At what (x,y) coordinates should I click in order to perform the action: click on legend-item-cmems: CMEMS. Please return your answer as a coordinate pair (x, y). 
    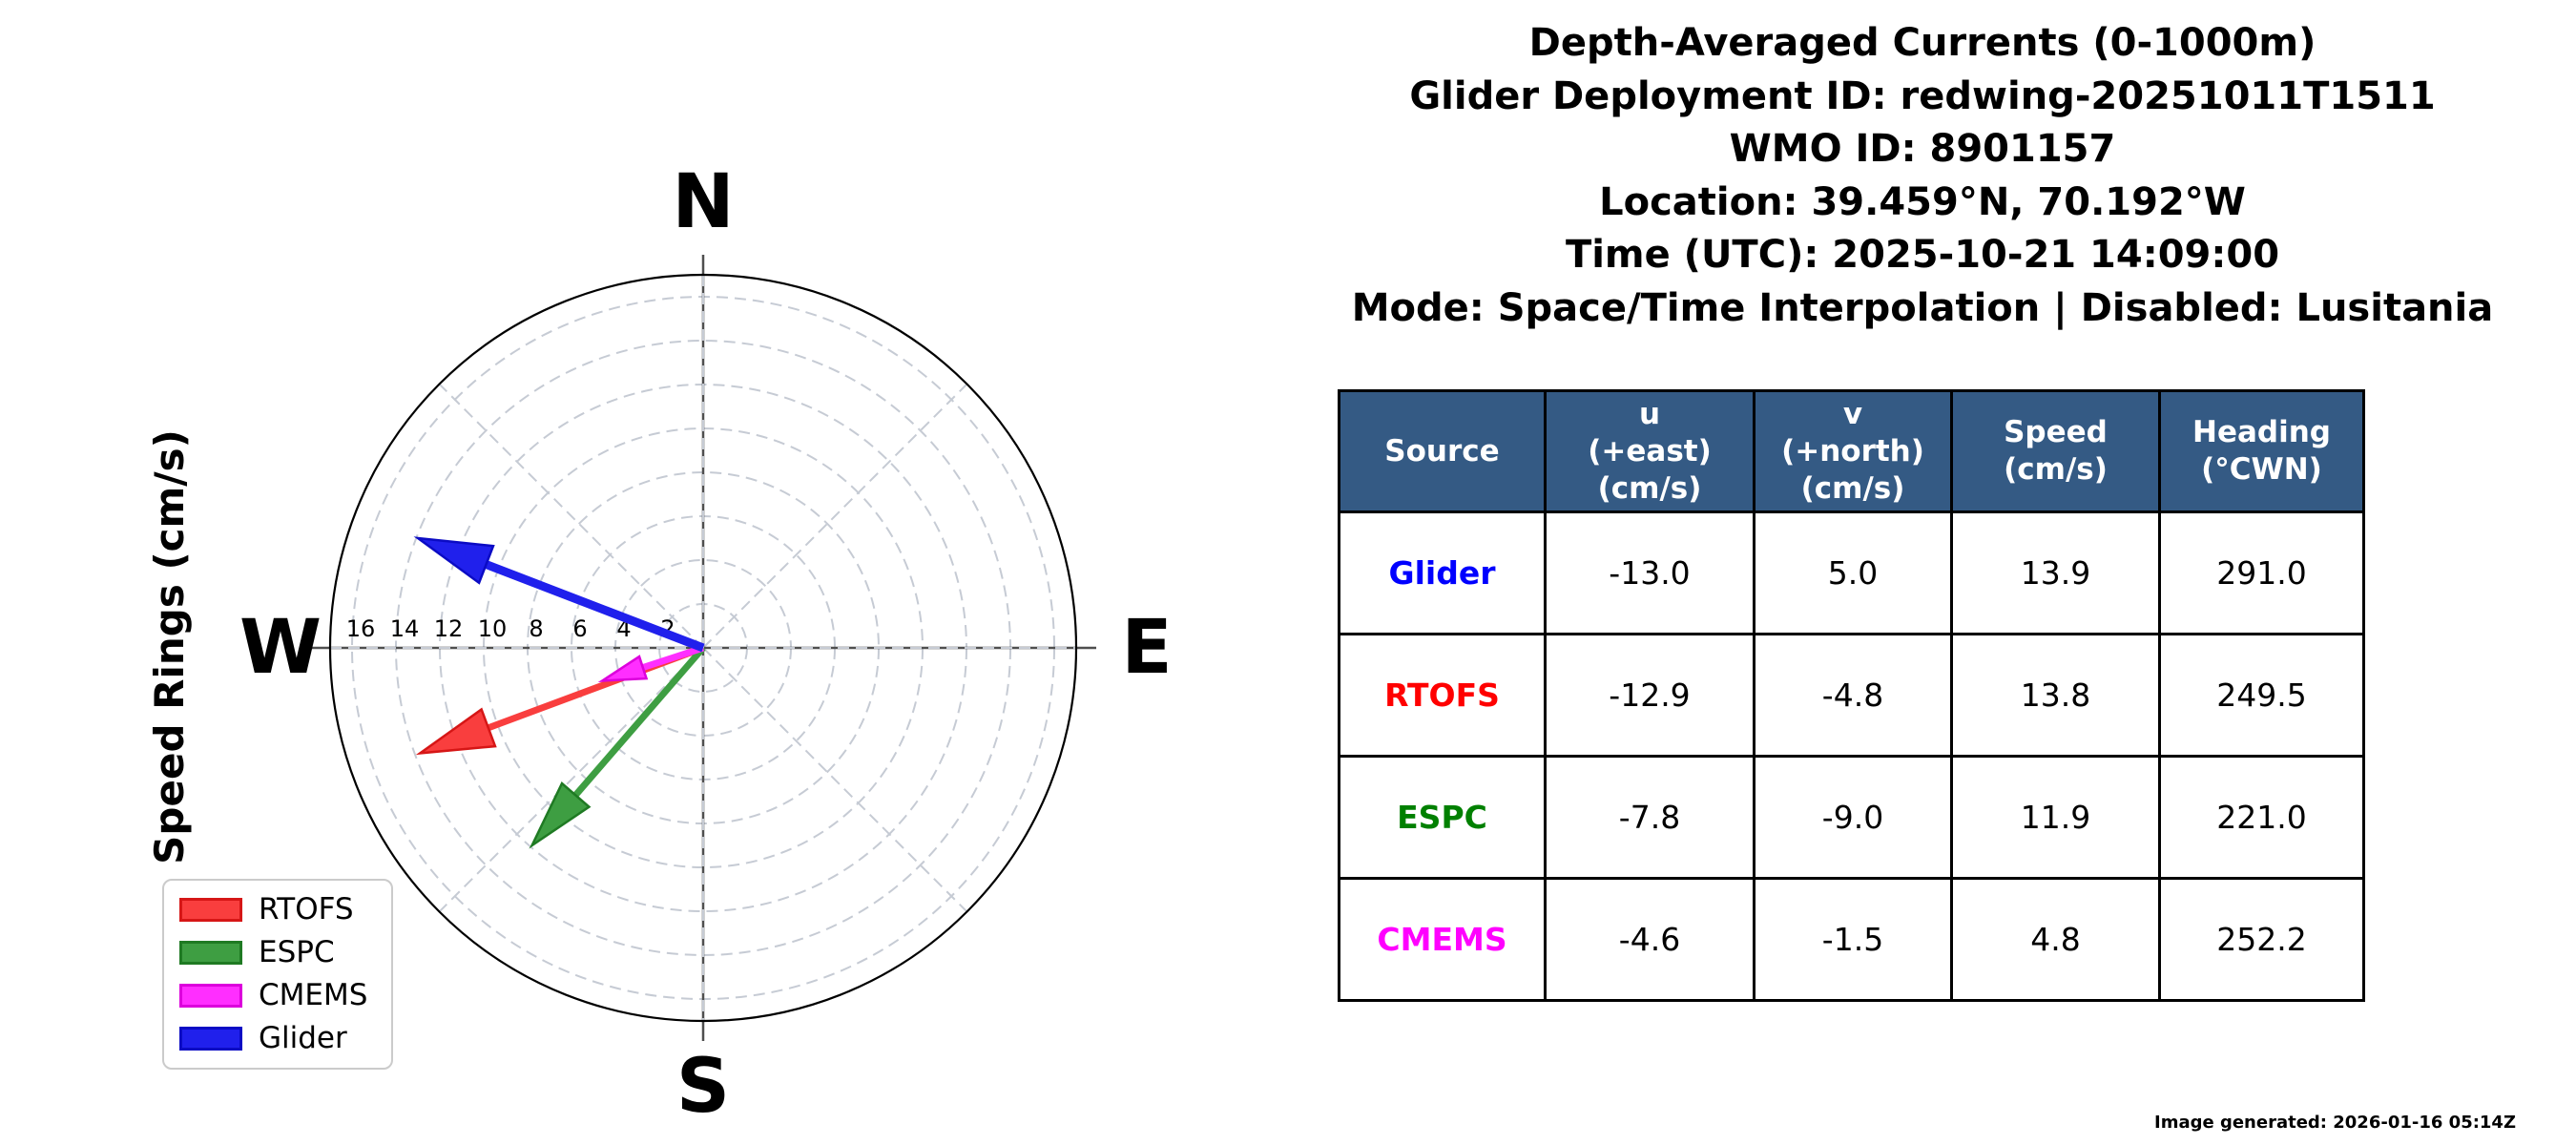
    Looking at the image, I should click on (282, 996).